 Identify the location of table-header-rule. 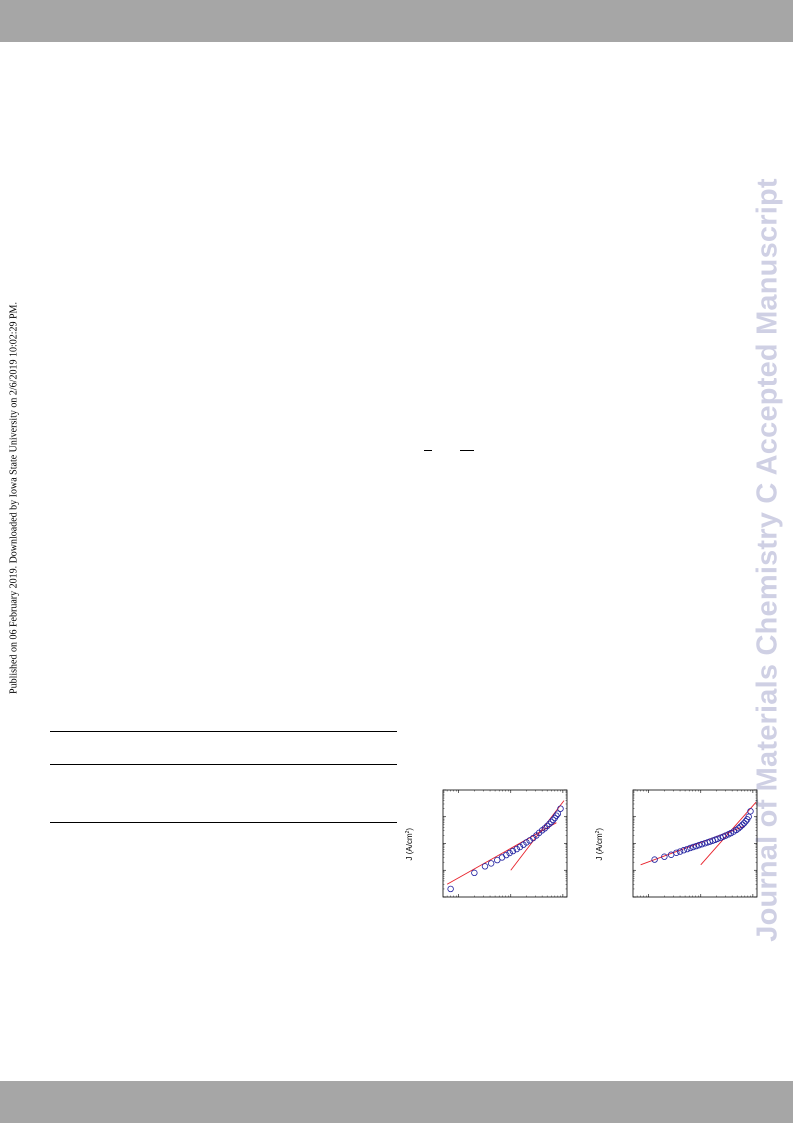
(223, 764).